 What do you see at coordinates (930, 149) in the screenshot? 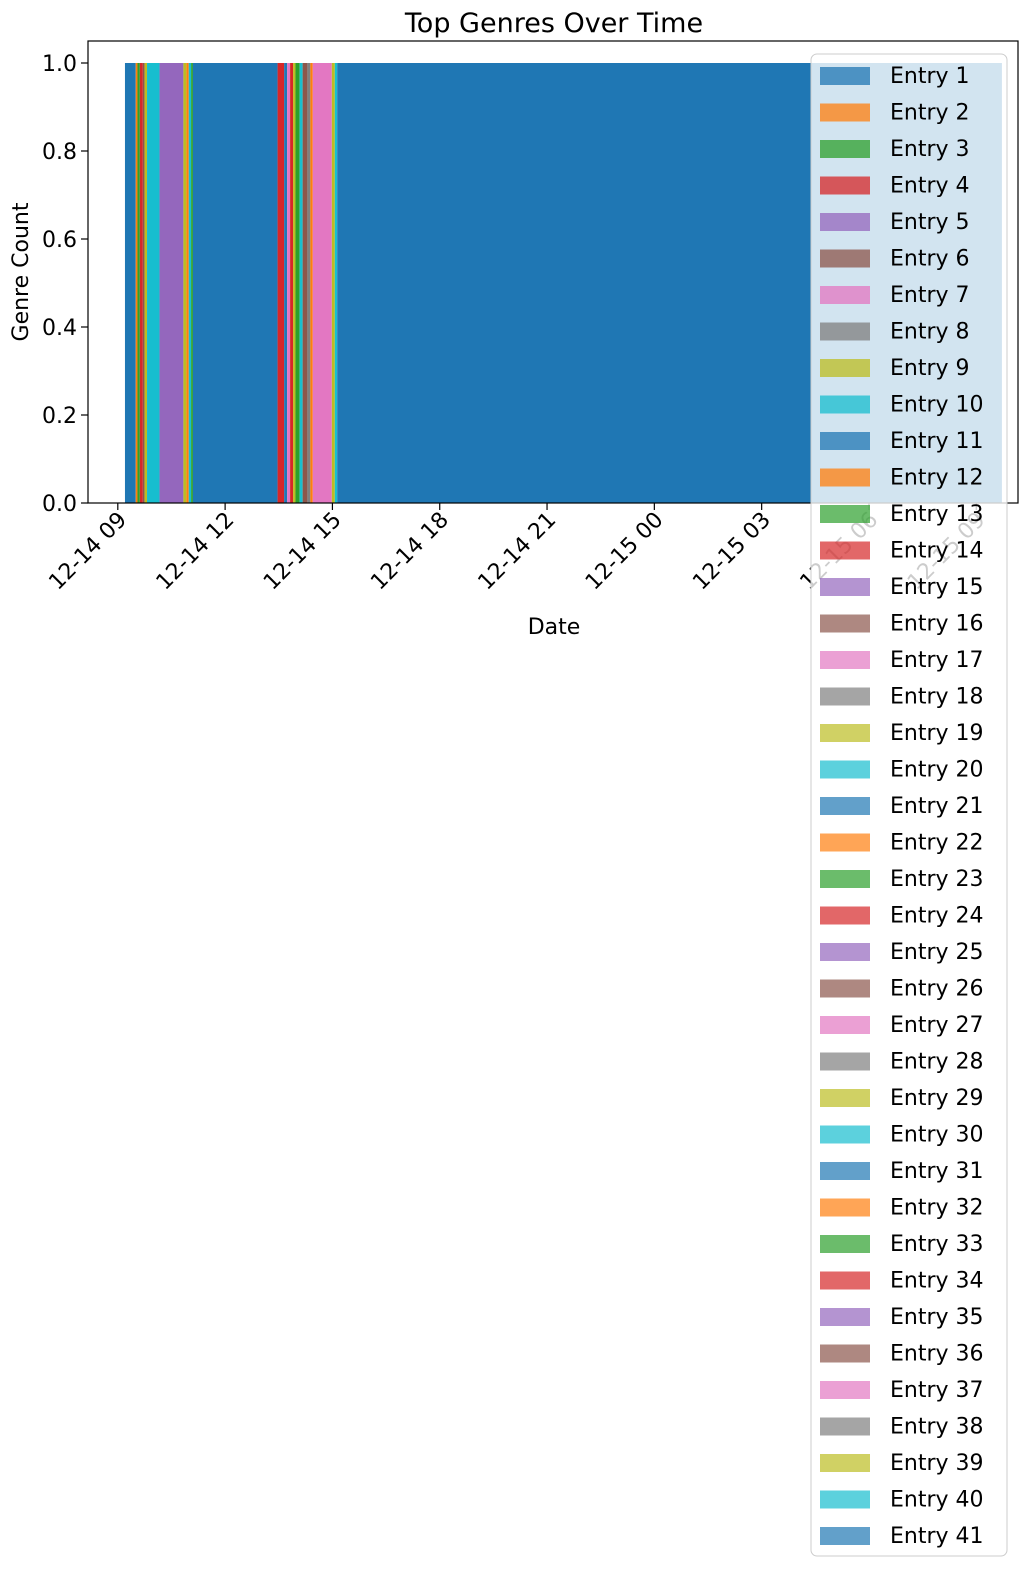
I see `legend-entry: Entry 3` at bounding box center [930, 149].